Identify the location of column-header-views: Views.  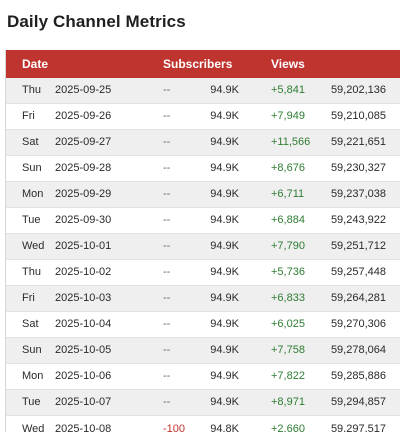
(288, 64).